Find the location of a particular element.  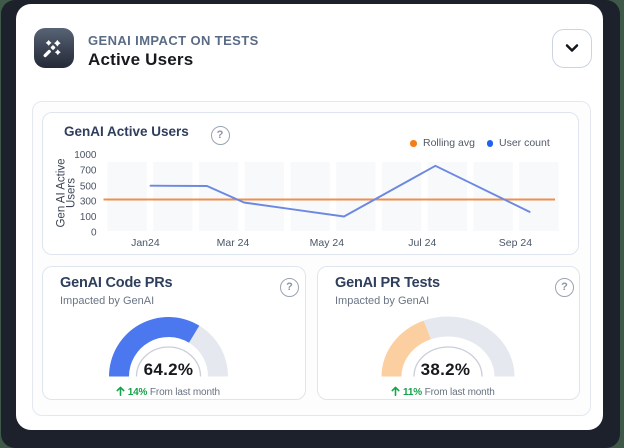

svg-text: Mar 24 is located at coordinates (233, 243).